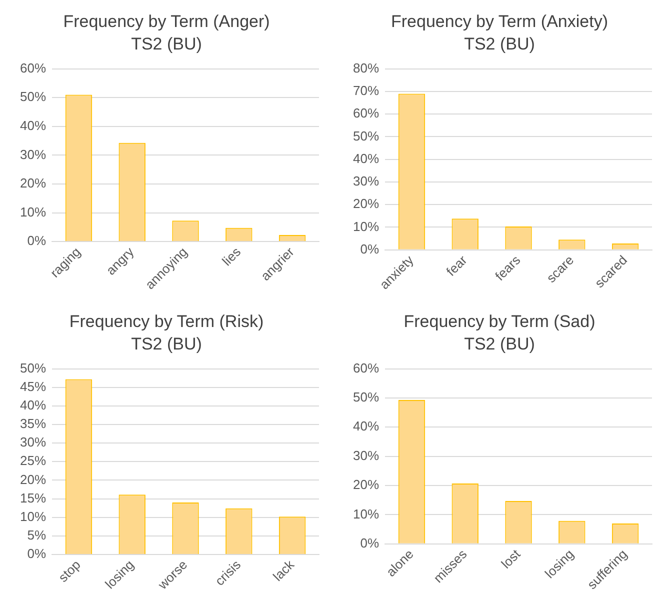 The width and height of the screenshot is (666, 600). I want to click on y-tick-label: 25%, so click(33, 460).